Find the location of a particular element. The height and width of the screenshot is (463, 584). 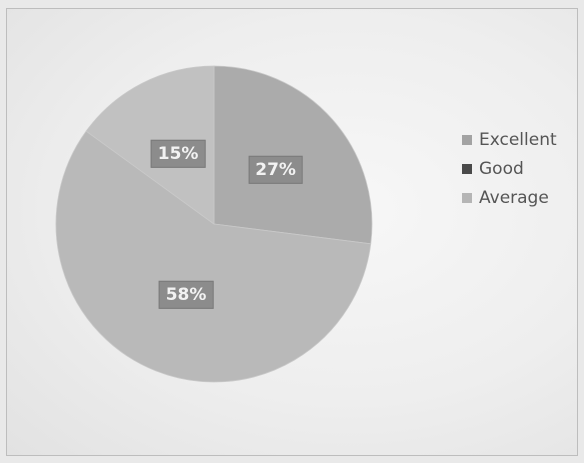

pie-slice-good is located at coordinates (150, 145).